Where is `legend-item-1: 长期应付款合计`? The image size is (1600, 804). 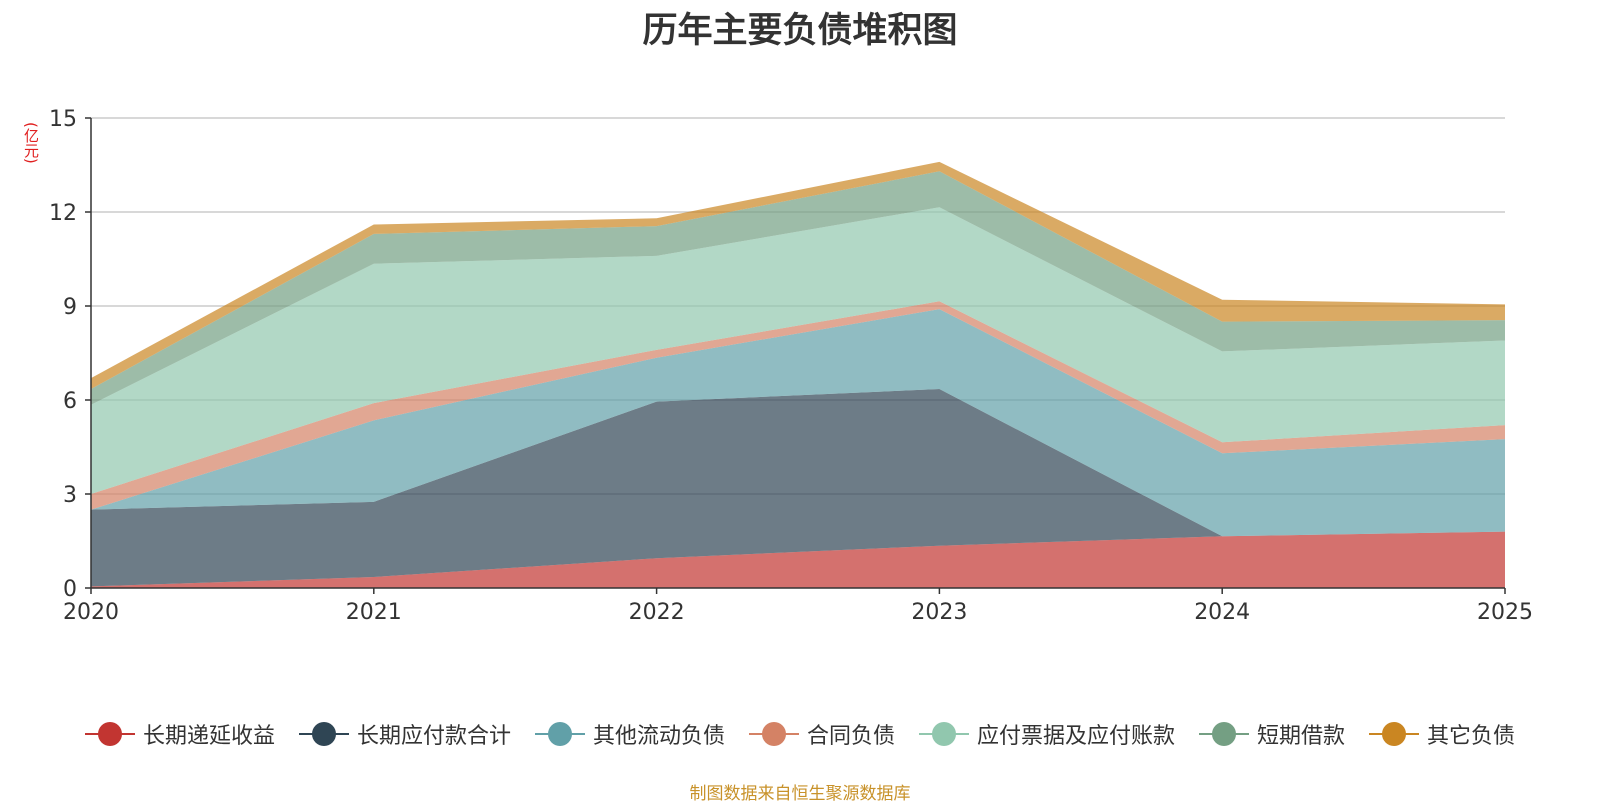 legend-item-1: 长期应付款合计 is located at coordinates (404, 734).